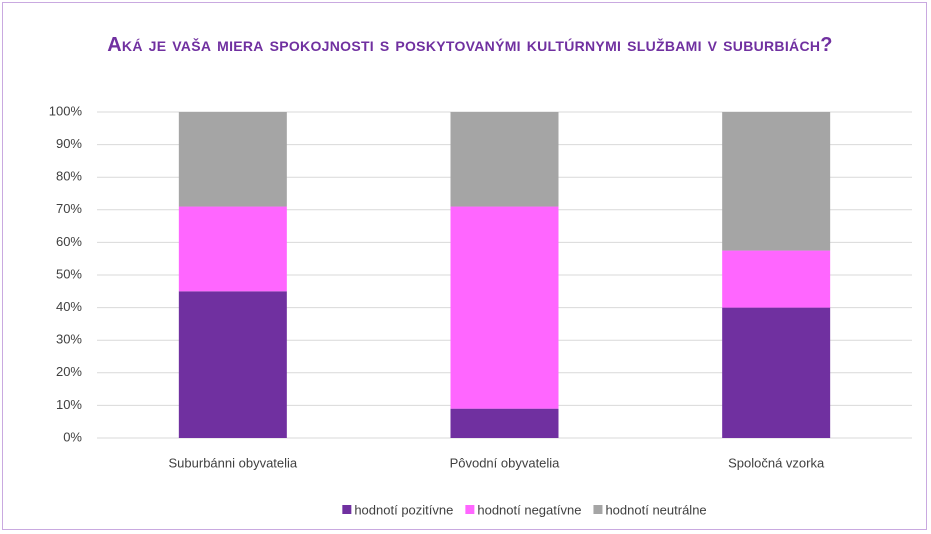 This screenshot has height=534, width=931. What do you see at coordinates (233, 462) in the screenshot?
I see `x-tick-label: Suburbánni obyvatelia` at bounding box center [233, 462].